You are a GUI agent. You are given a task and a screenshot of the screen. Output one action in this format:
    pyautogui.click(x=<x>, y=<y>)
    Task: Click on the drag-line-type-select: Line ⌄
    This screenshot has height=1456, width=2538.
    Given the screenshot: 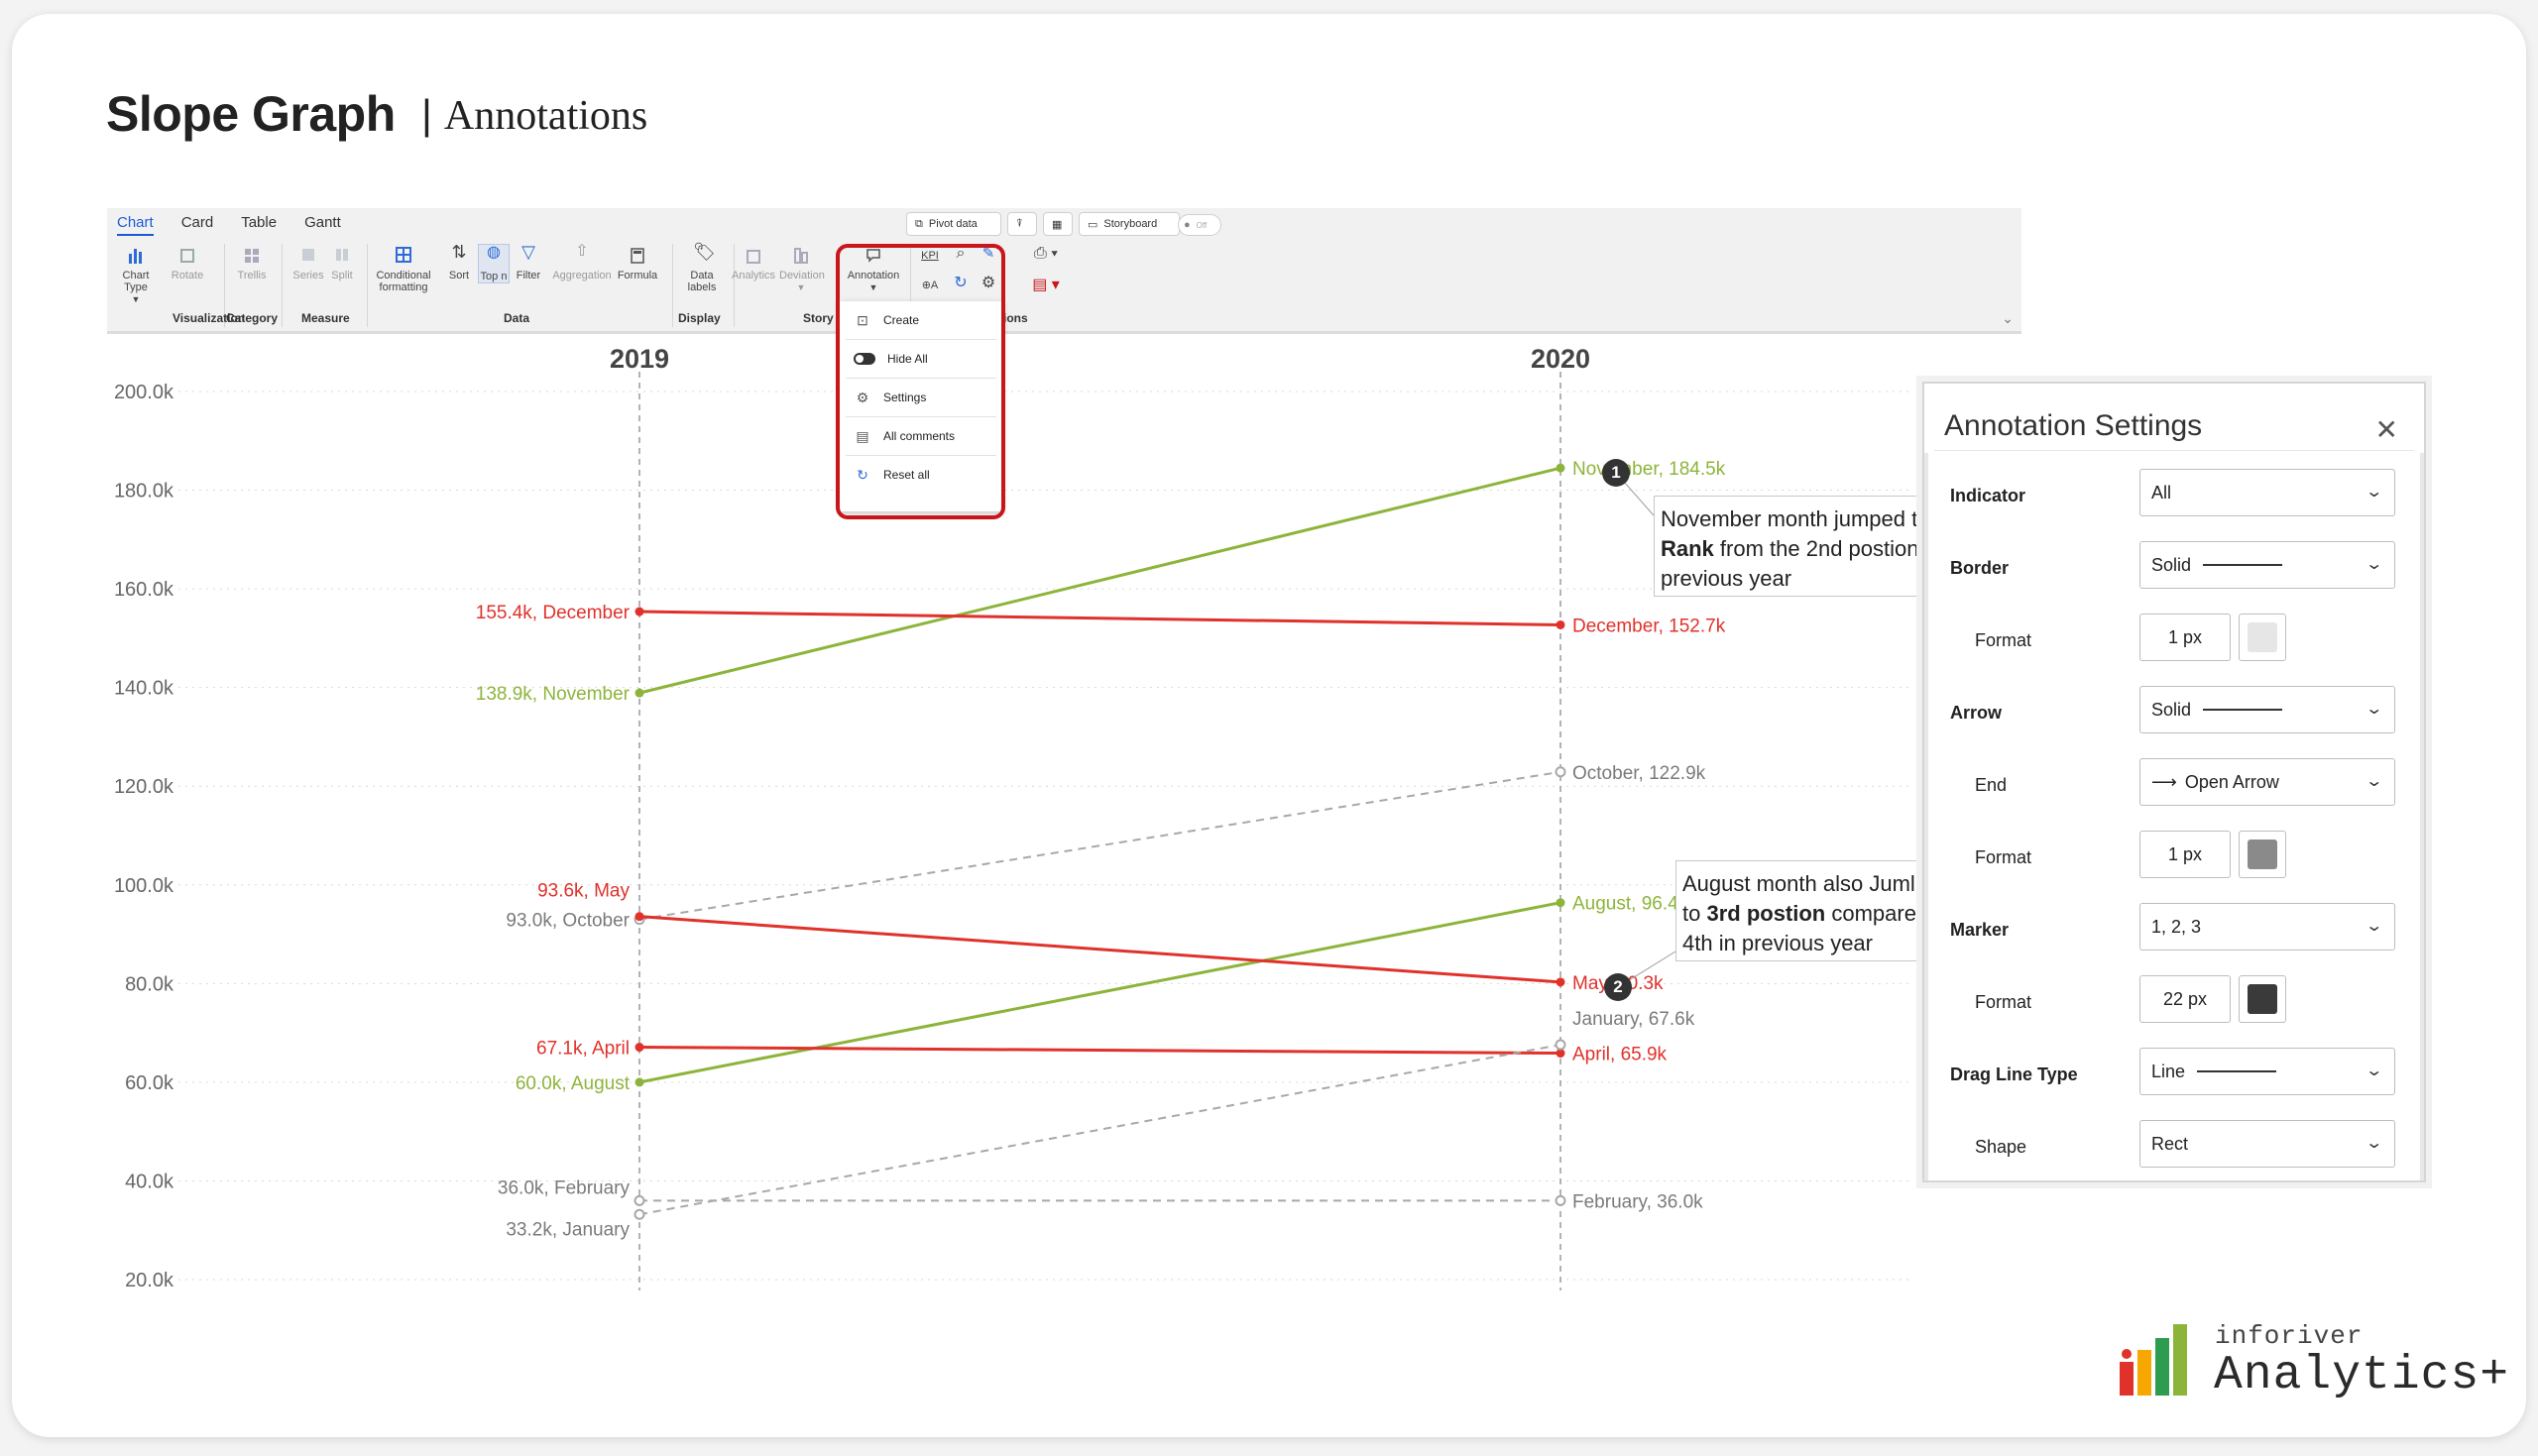 What is the action you would take?
    pyautogui.click(x=2267, y=1071)
    